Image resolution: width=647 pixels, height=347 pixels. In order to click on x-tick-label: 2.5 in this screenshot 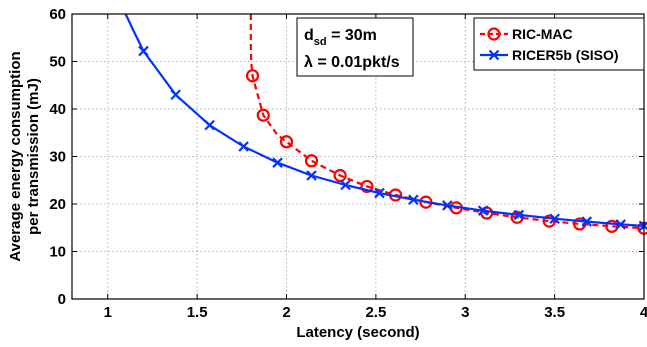, I will do `click(375, 312)`.